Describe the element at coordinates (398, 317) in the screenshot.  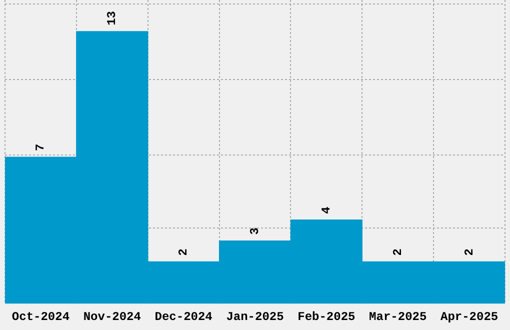
I see `x-tick-label: Mar-2025` at that location.